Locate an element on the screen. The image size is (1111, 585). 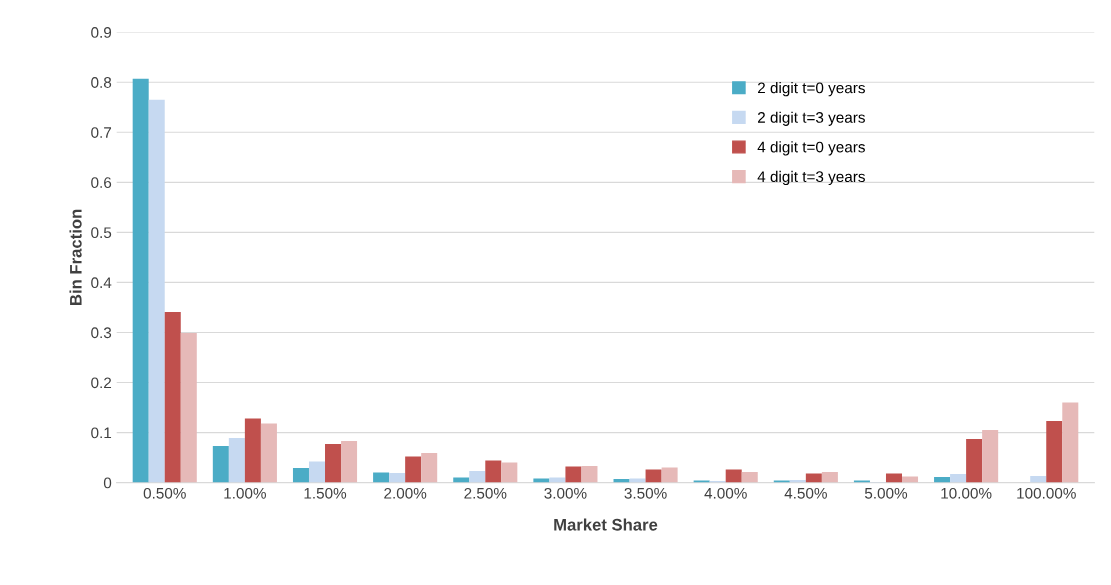
x-tick-label: 5.00% is located at coordinates (886, 493).